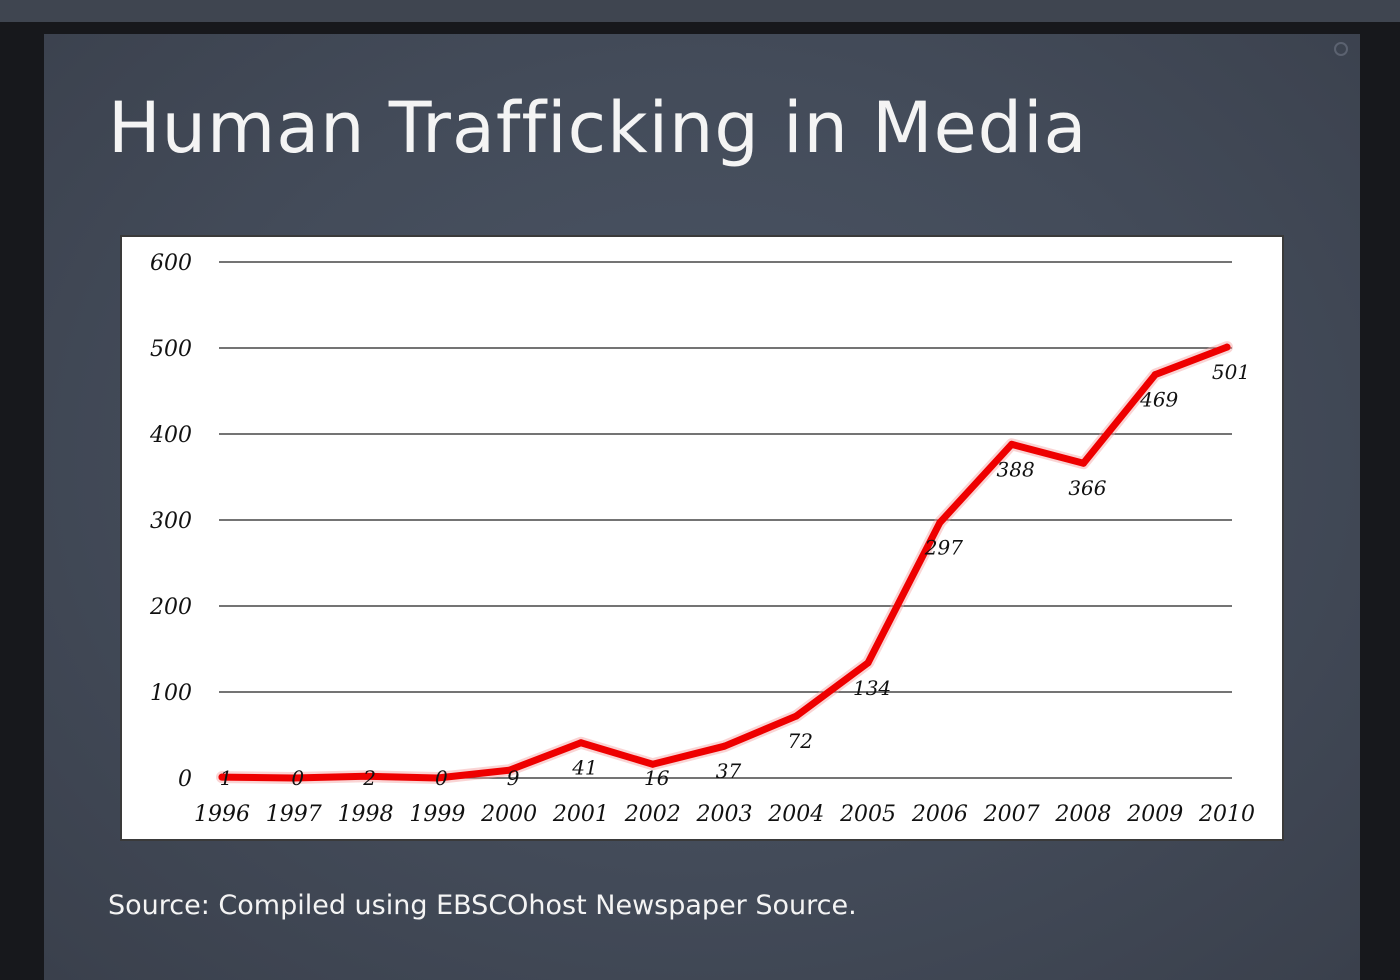 The image size is (1400, 980). I want to click on data-label: 2, so click(369, 778).